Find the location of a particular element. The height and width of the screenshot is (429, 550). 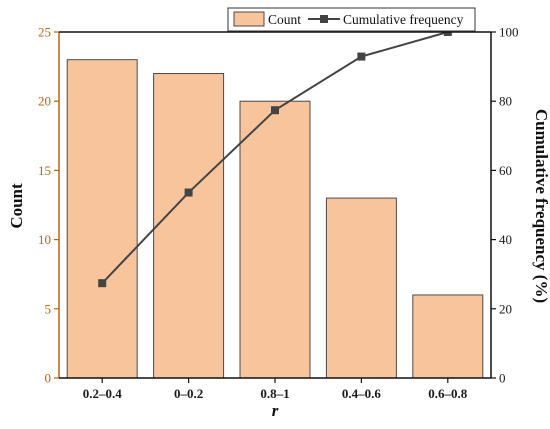

legend-label-cumulative: Cumulative frequency is located at coordinates (403, 19).